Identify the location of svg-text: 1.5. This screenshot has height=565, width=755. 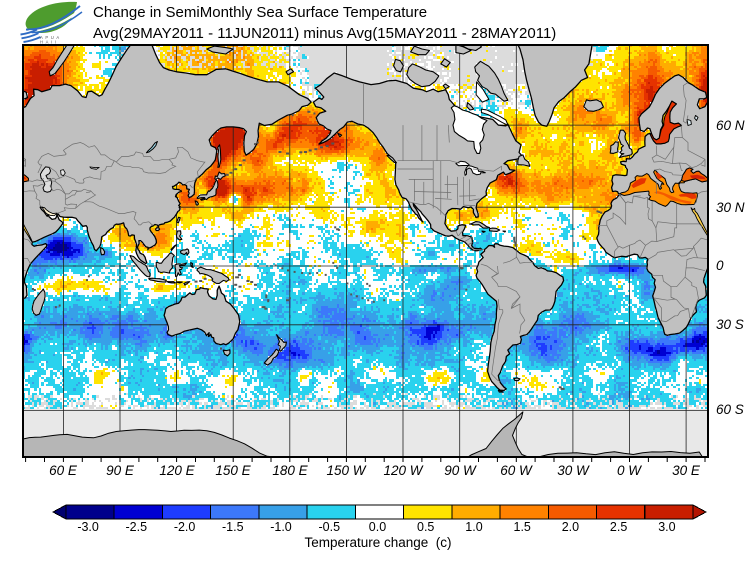
(522, 527).